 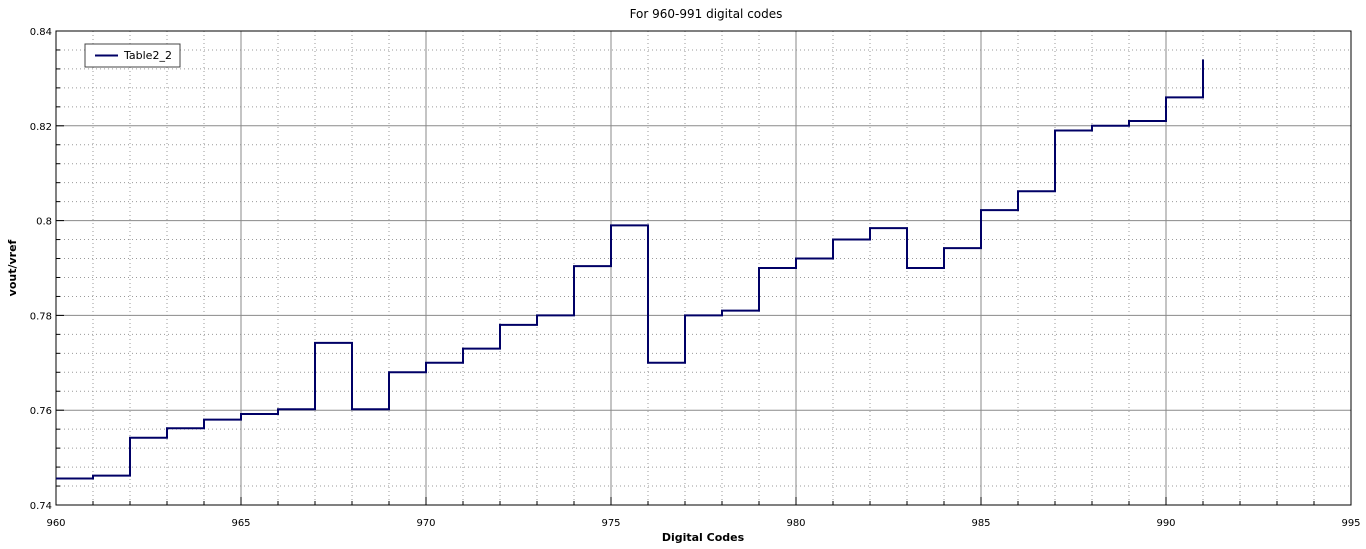 I want to click on chart-title: For 960-991 digital codes, so click(x=706, y=14).